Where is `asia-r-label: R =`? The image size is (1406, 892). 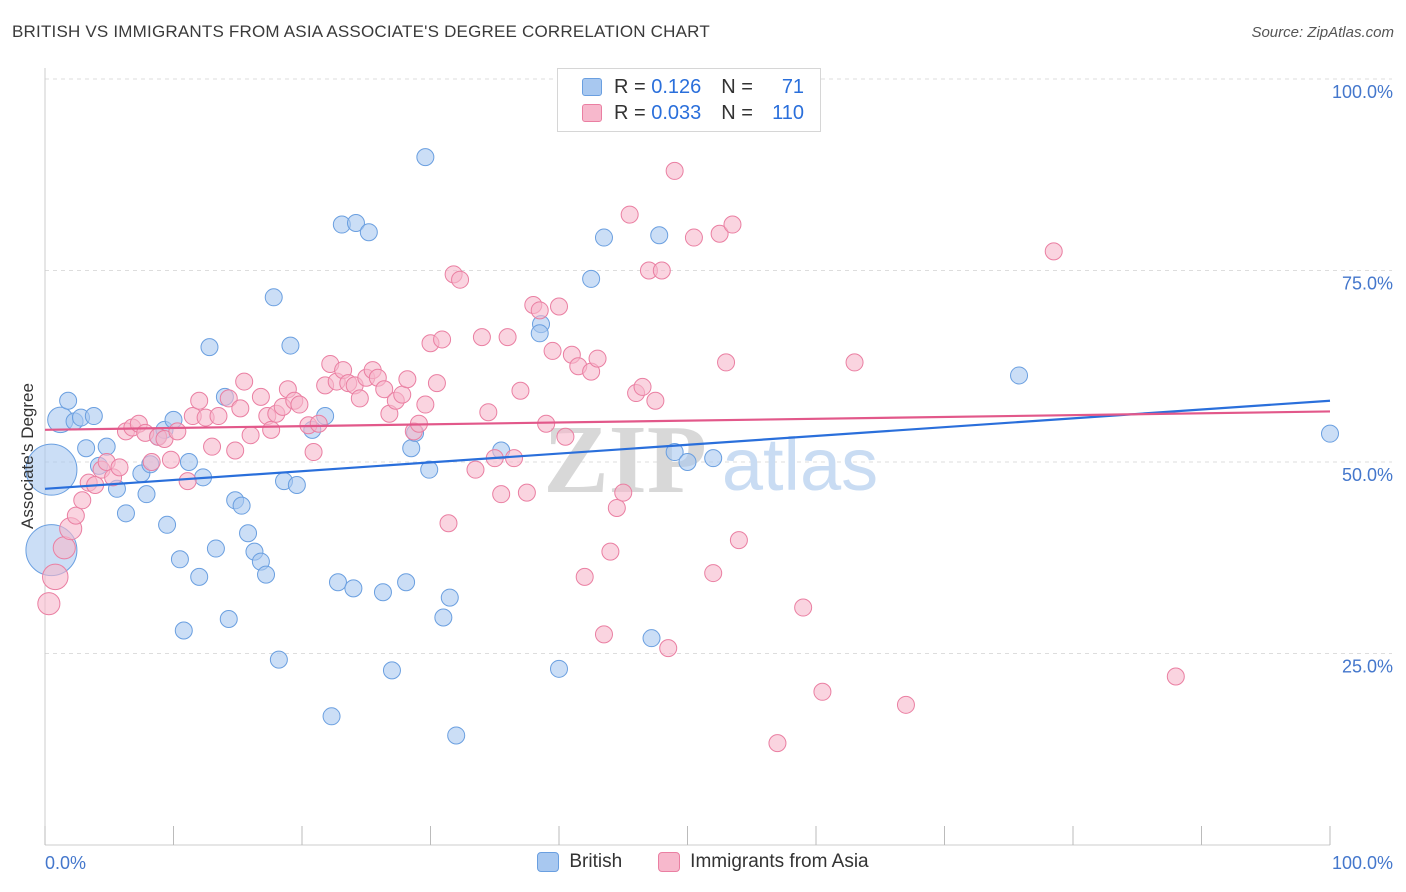 asia-r-label: R = is located at coordinates (630, 112).